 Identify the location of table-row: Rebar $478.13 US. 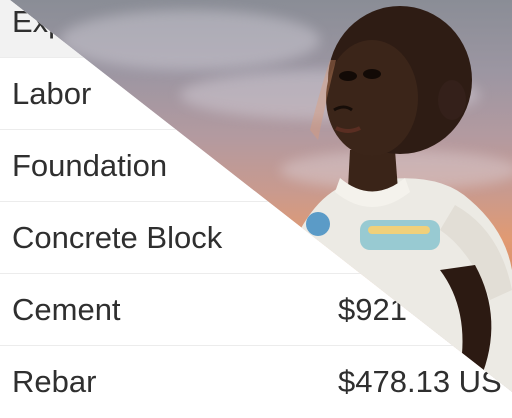
(256, 373).